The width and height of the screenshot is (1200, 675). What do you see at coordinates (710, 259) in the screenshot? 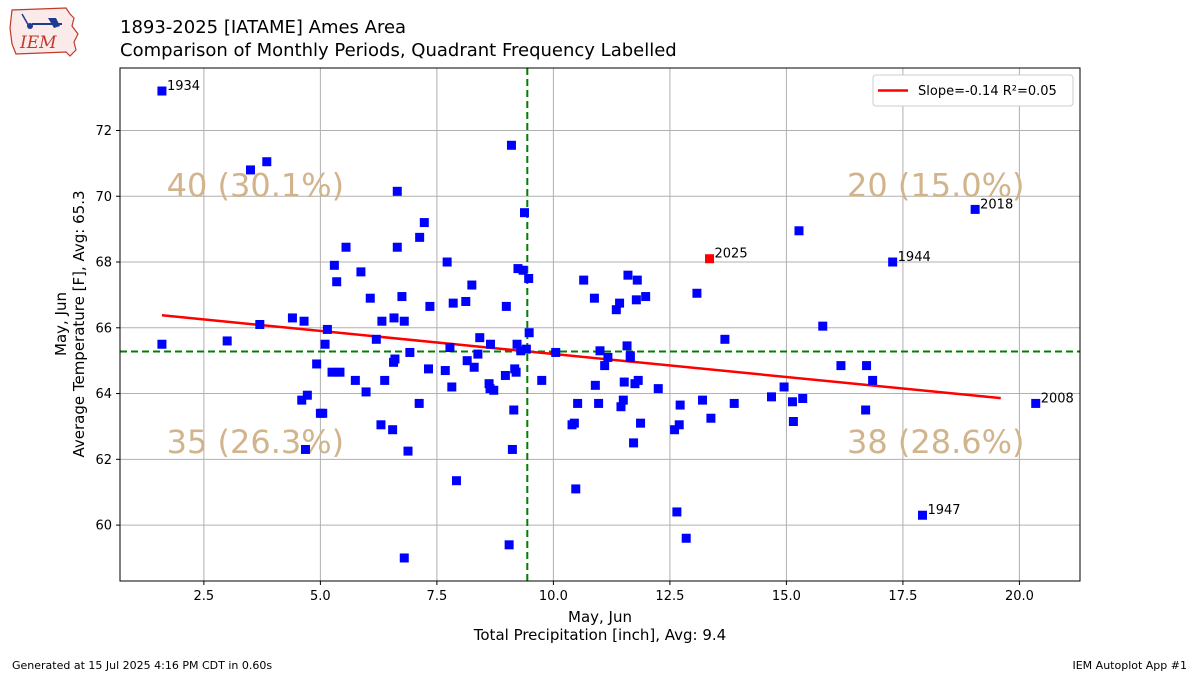
I see `highlight-point-2025` at bounding box center [710, 259].